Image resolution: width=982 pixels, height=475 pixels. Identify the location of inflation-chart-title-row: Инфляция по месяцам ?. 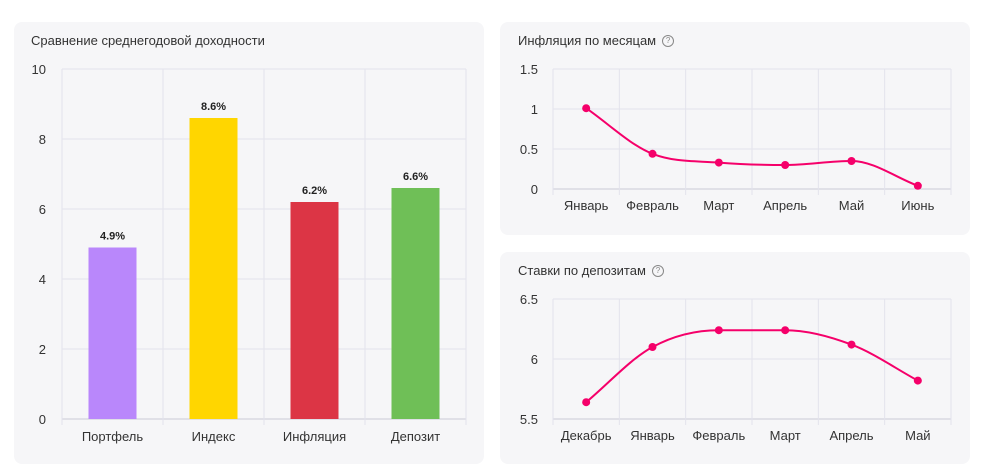
(596, 40).